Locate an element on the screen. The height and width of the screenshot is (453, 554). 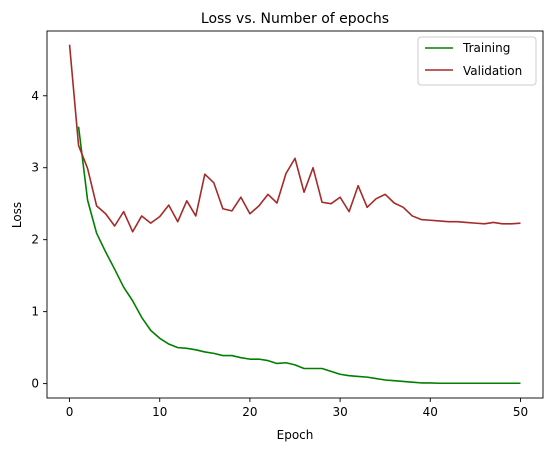
x-tick-label: 40 is located at coordinates (430, 412).